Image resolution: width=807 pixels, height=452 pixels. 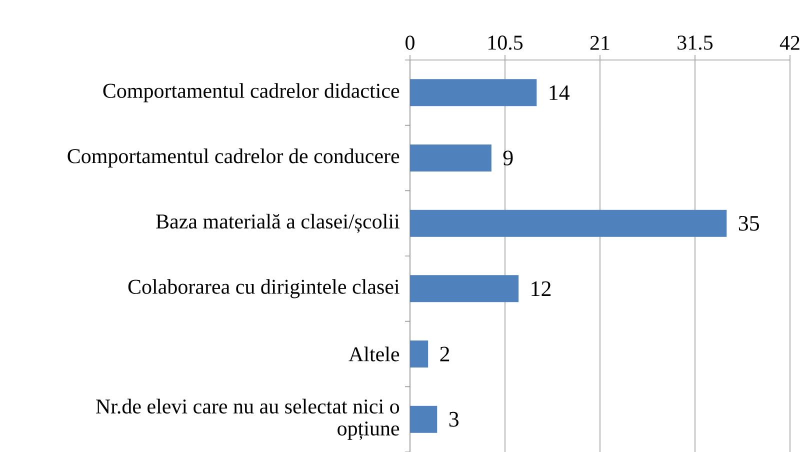 I want to click on data-label: 2, so click(x=445, y=354).